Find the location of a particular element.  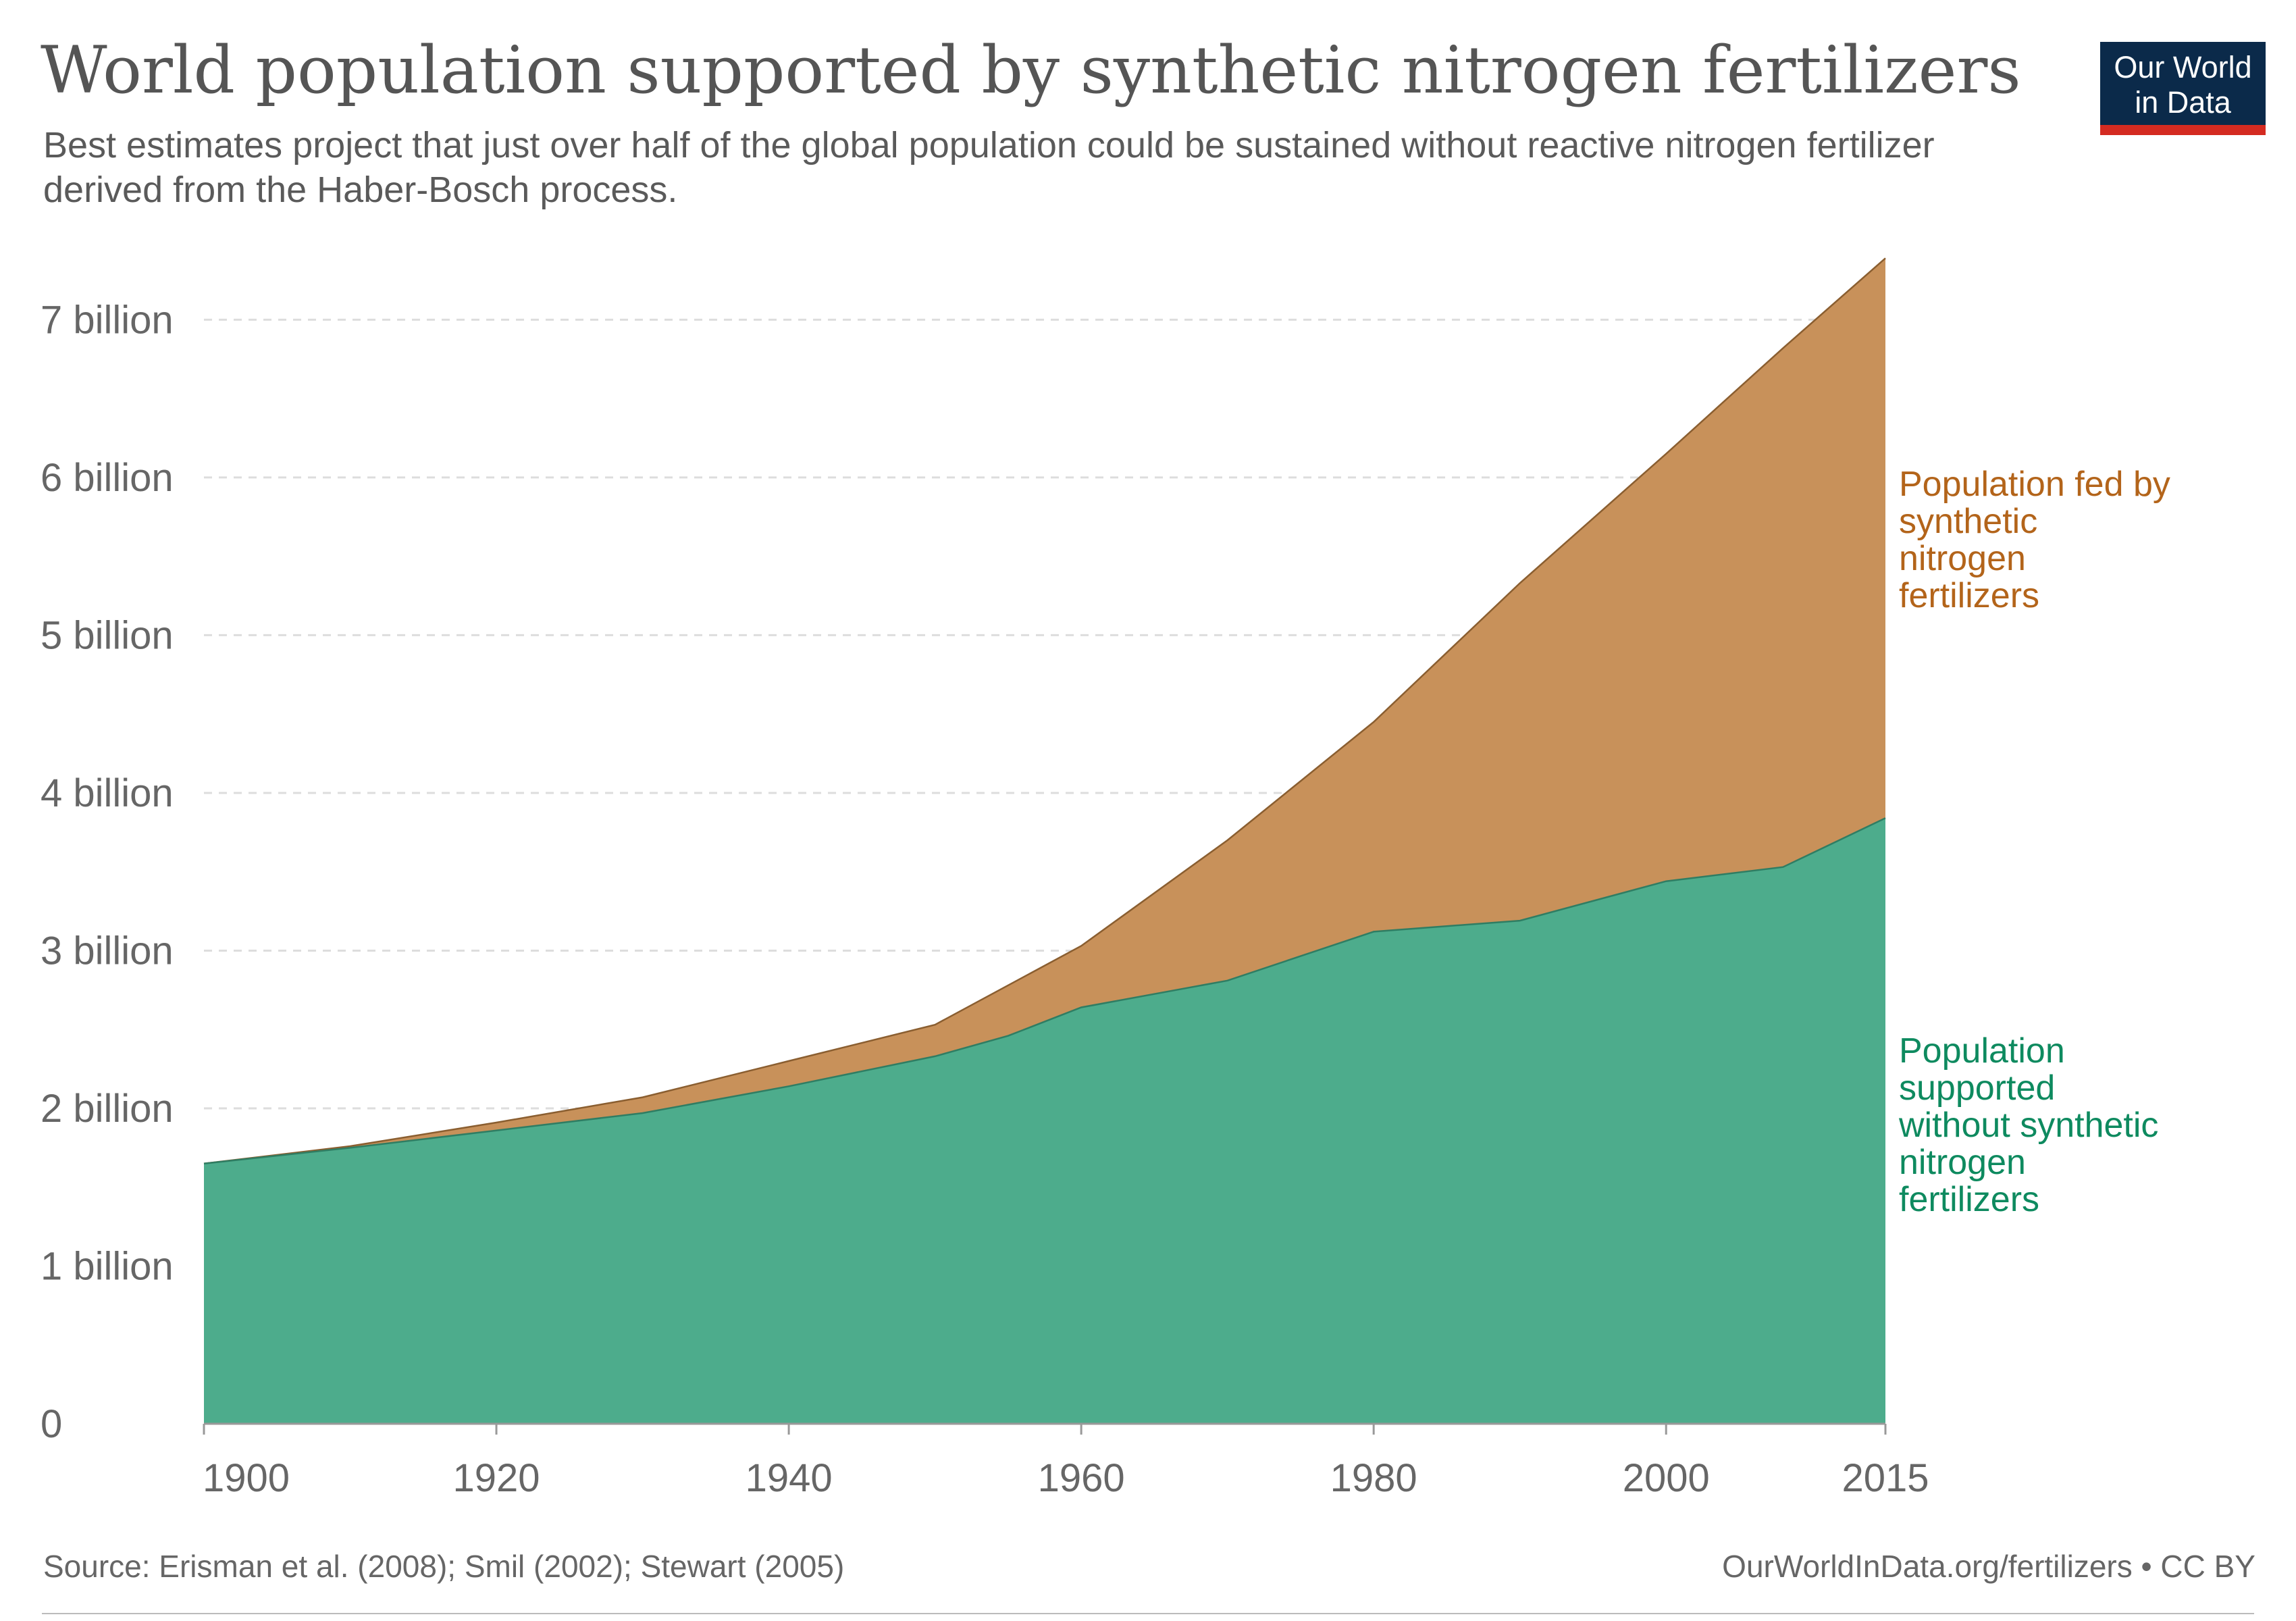

x-tick-label: 1980 is located at coordinates (1373, 1478).